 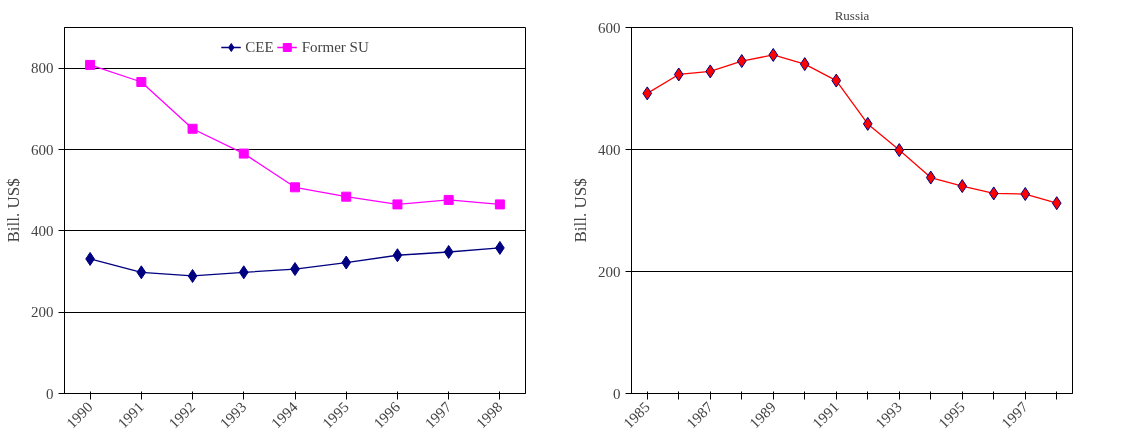 What do you see at coordinates (259, 47) in the screenshot?
I see `legend-label: CEE` at bounding box center [259, 47].